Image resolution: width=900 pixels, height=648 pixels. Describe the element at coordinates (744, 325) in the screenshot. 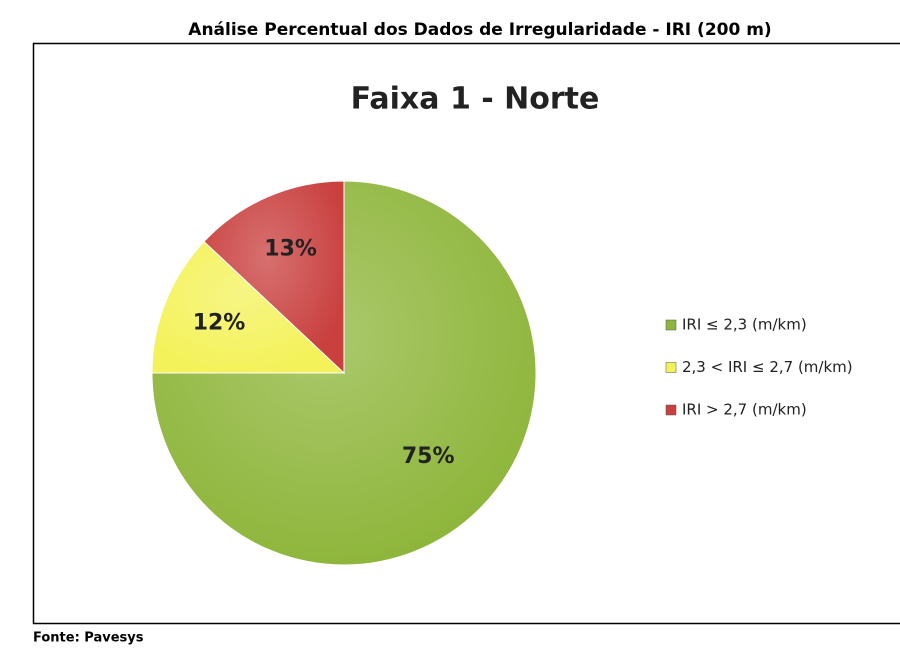

I see `legend-label: IRI ≤ 2,3 (m/km)` at that location.